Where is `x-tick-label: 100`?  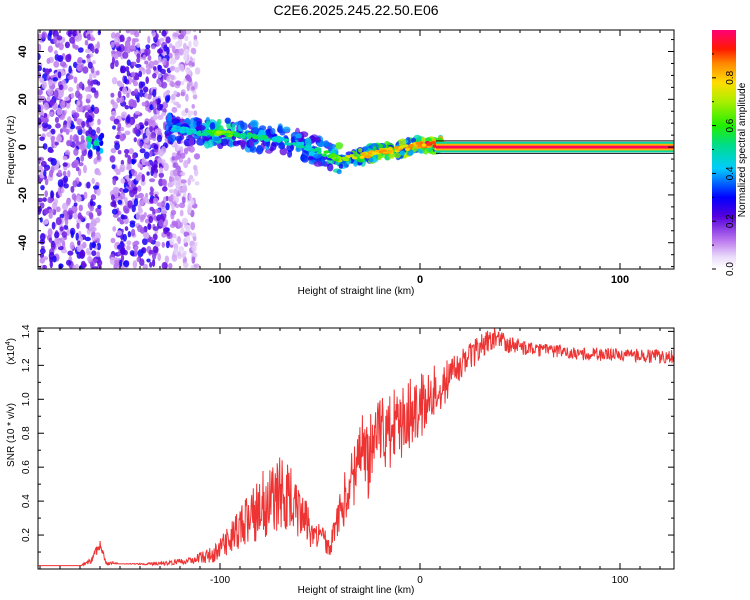 x-tick-label: 100 is located at coordinates (620, 580).